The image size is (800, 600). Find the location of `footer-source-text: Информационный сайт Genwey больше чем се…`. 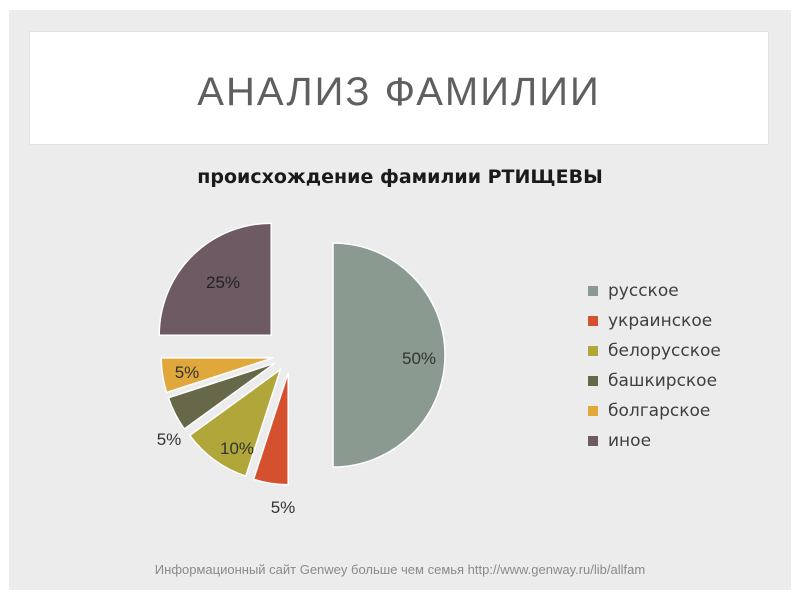

footer-source-text: Информационный сайт Genwey больше чем се… is located at coordinates (400, 569).